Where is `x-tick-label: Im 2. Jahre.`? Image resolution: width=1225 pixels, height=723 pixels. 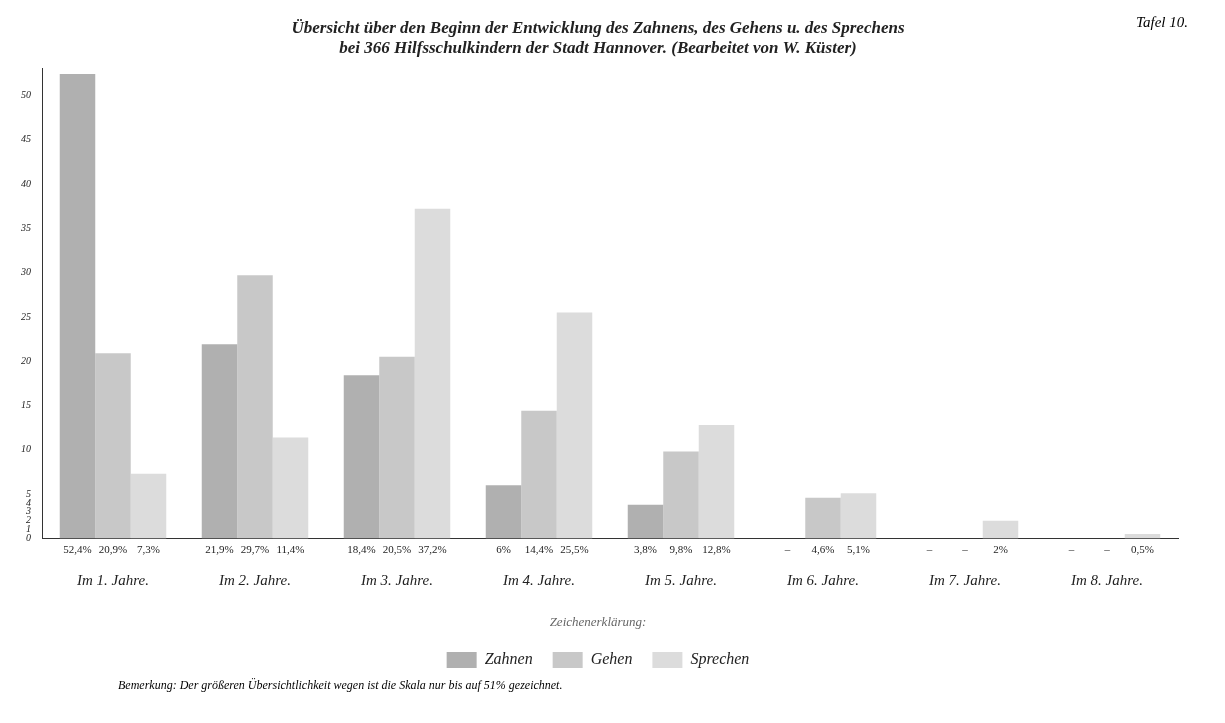
x-tick-label: Im 2. Jahre. is located at coordinates (254, 580).